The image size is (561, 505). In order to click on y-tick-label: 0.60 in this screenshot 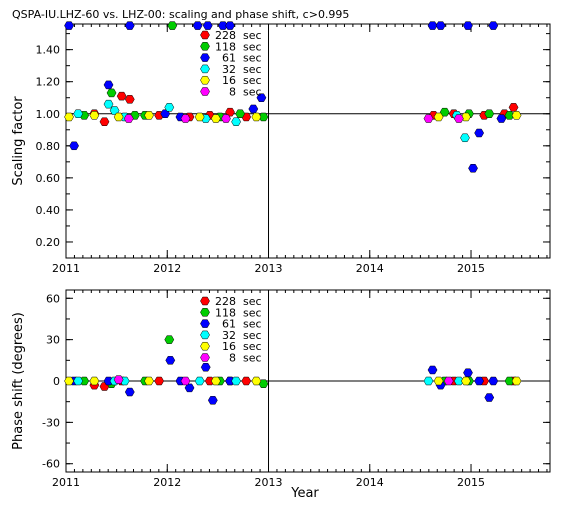, I will do `click(48, 178)`.